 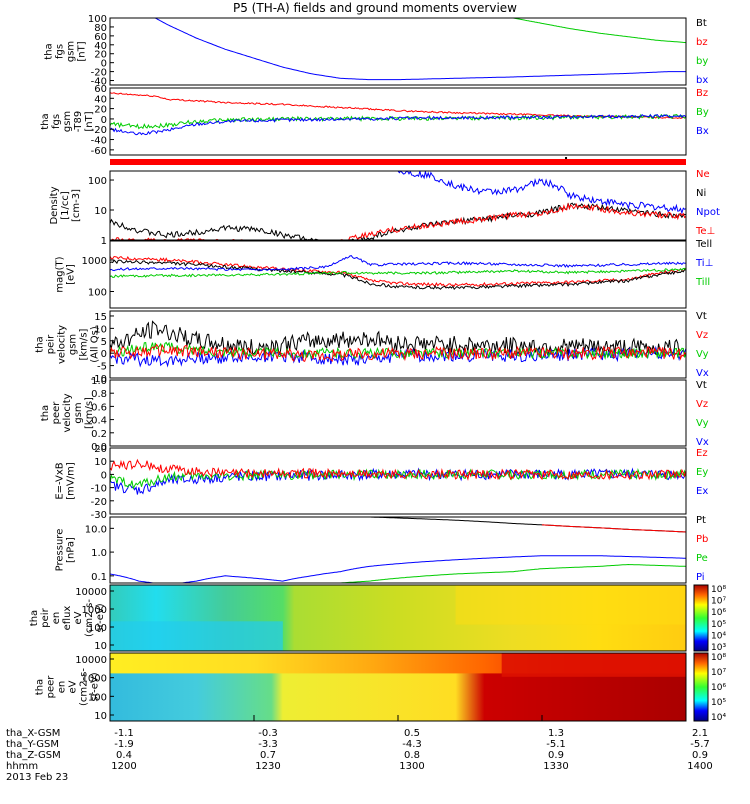 What do you see at coordinates (708, 212) in the screenshot?
I see `legend-entry: Npot` at bounding box center [708, 212].